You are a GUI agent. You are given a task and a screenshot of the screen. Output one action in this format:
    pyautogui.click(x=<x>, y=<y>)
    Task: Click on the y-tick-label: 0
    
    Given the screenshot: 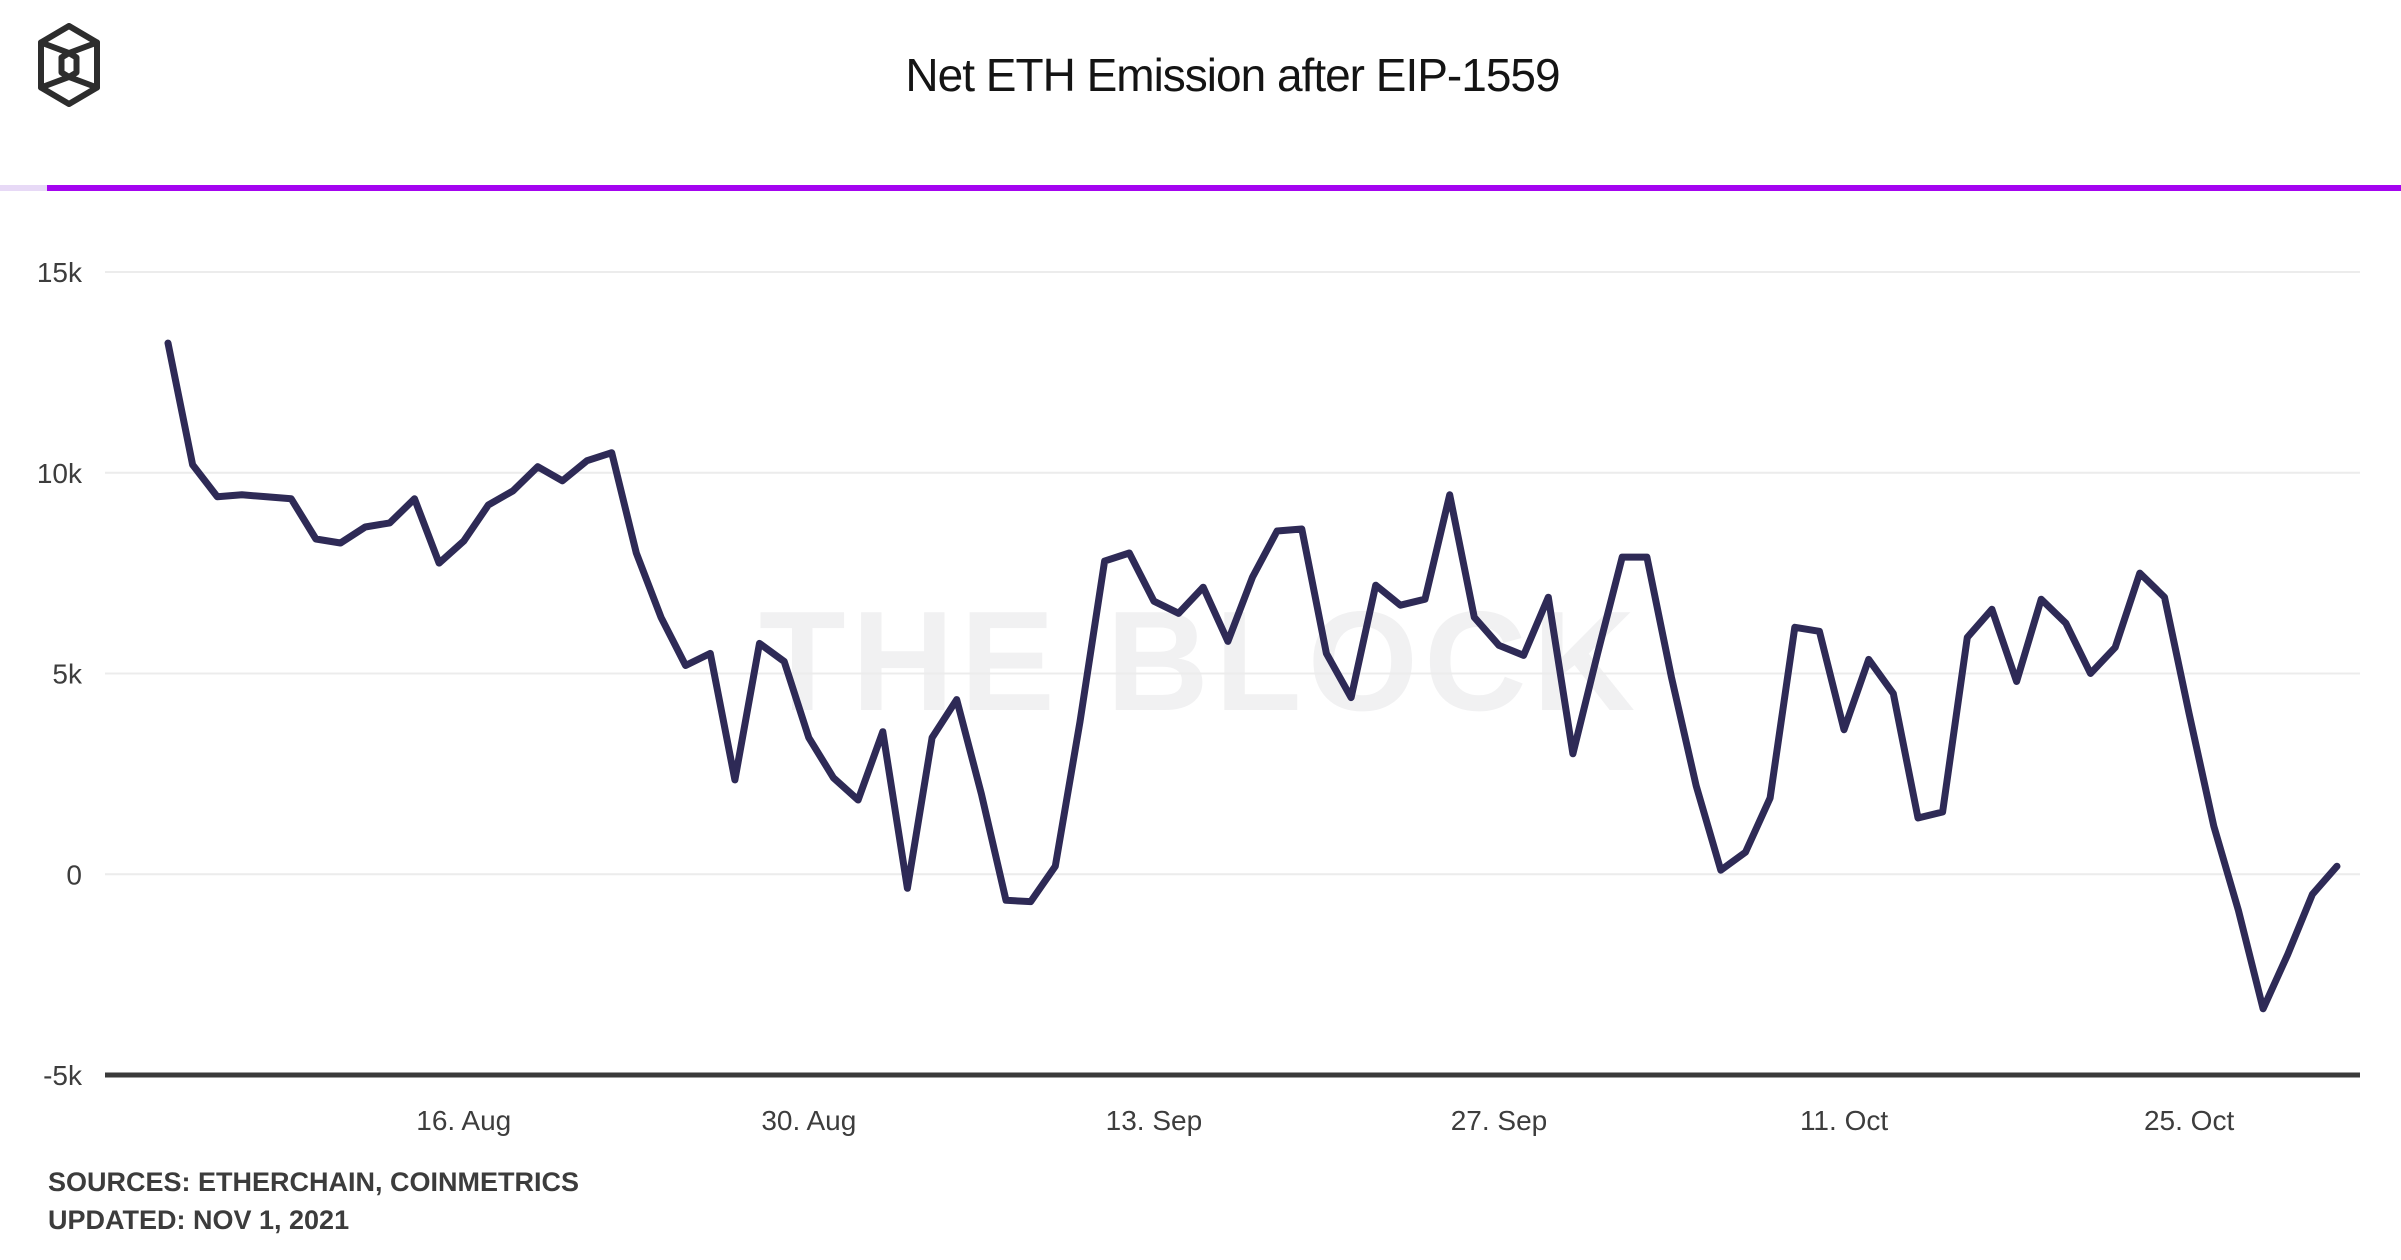 What is the action you would take?
    pyautogui.click(x=74, y=874)
    